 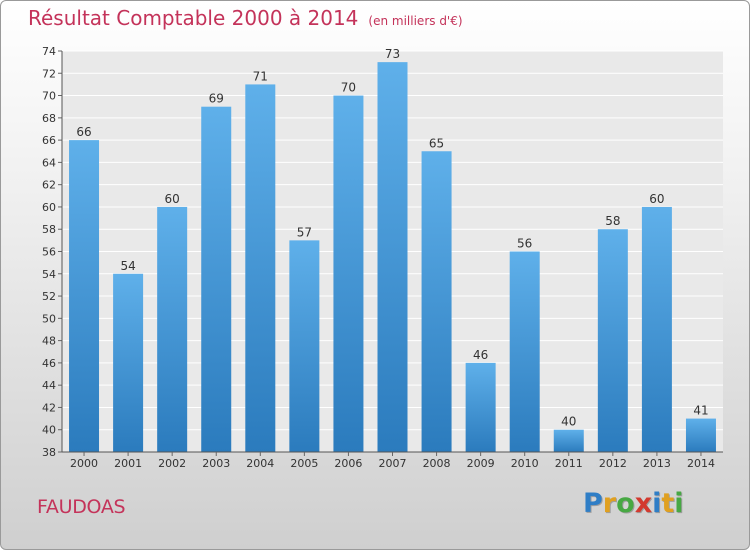 What do you see at coordinates (216, 279) in the screenshot?
I see `bar-2003` at bounding box center [216, 279].